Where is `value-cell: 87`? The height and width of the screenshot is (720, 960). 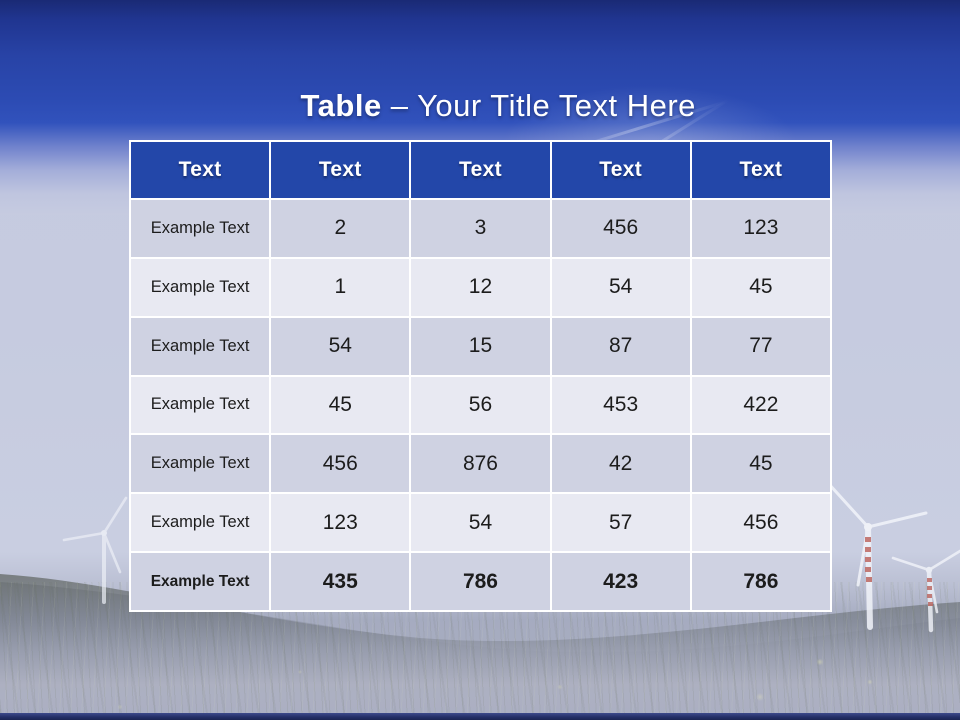
value-cell: 87 is located at coordinates (620, 346).